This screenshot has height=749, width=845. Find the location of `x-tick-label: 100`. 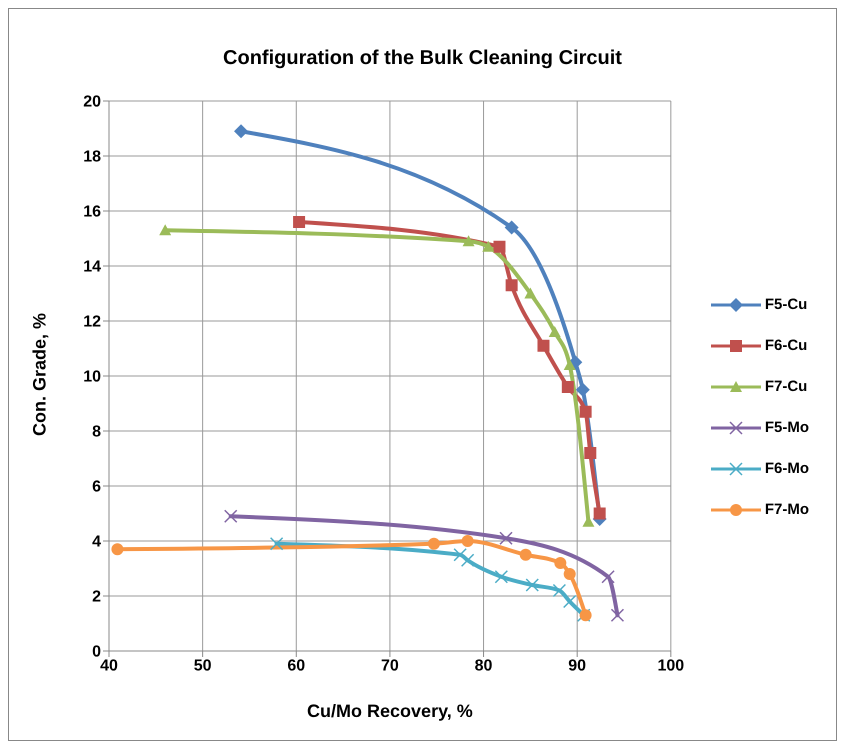

x-tick-label: 100 is located at coordinates (670, 665).